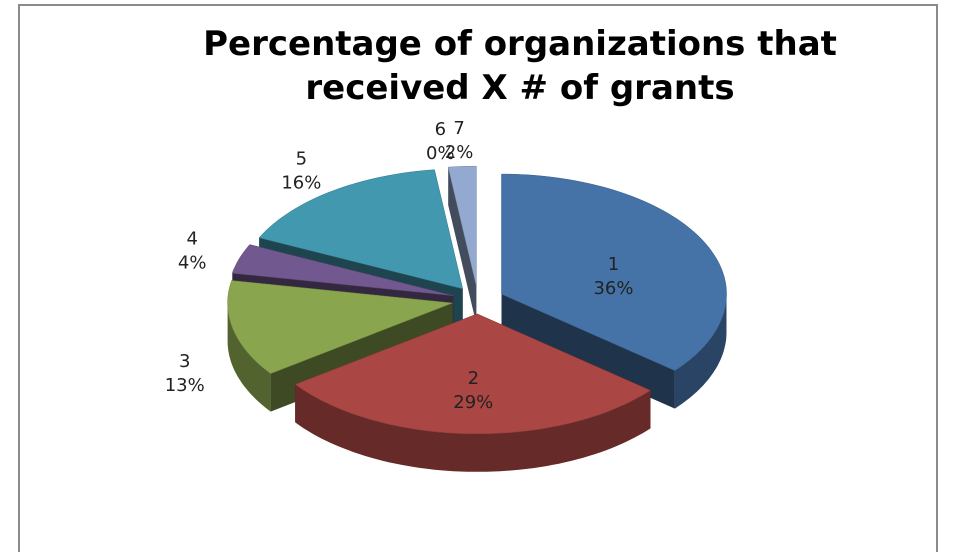 This screenshot has width=957, height=552. I want to click on data-label-category: 1, so click(613, 264).